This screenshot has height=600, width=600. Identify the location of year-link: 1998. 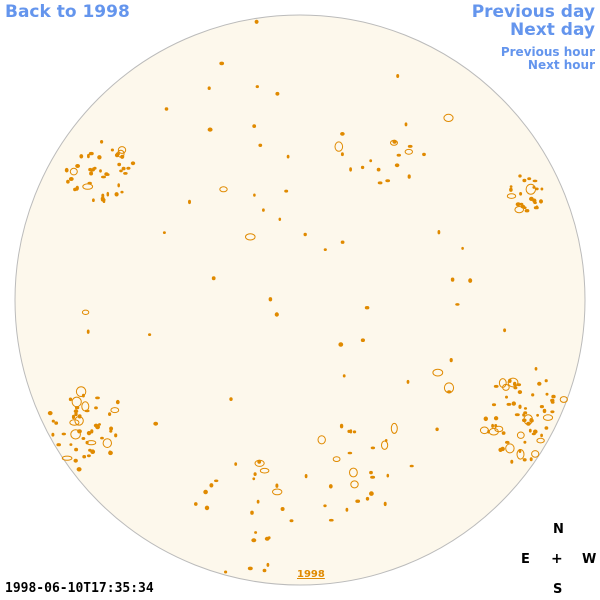
(311, 574).